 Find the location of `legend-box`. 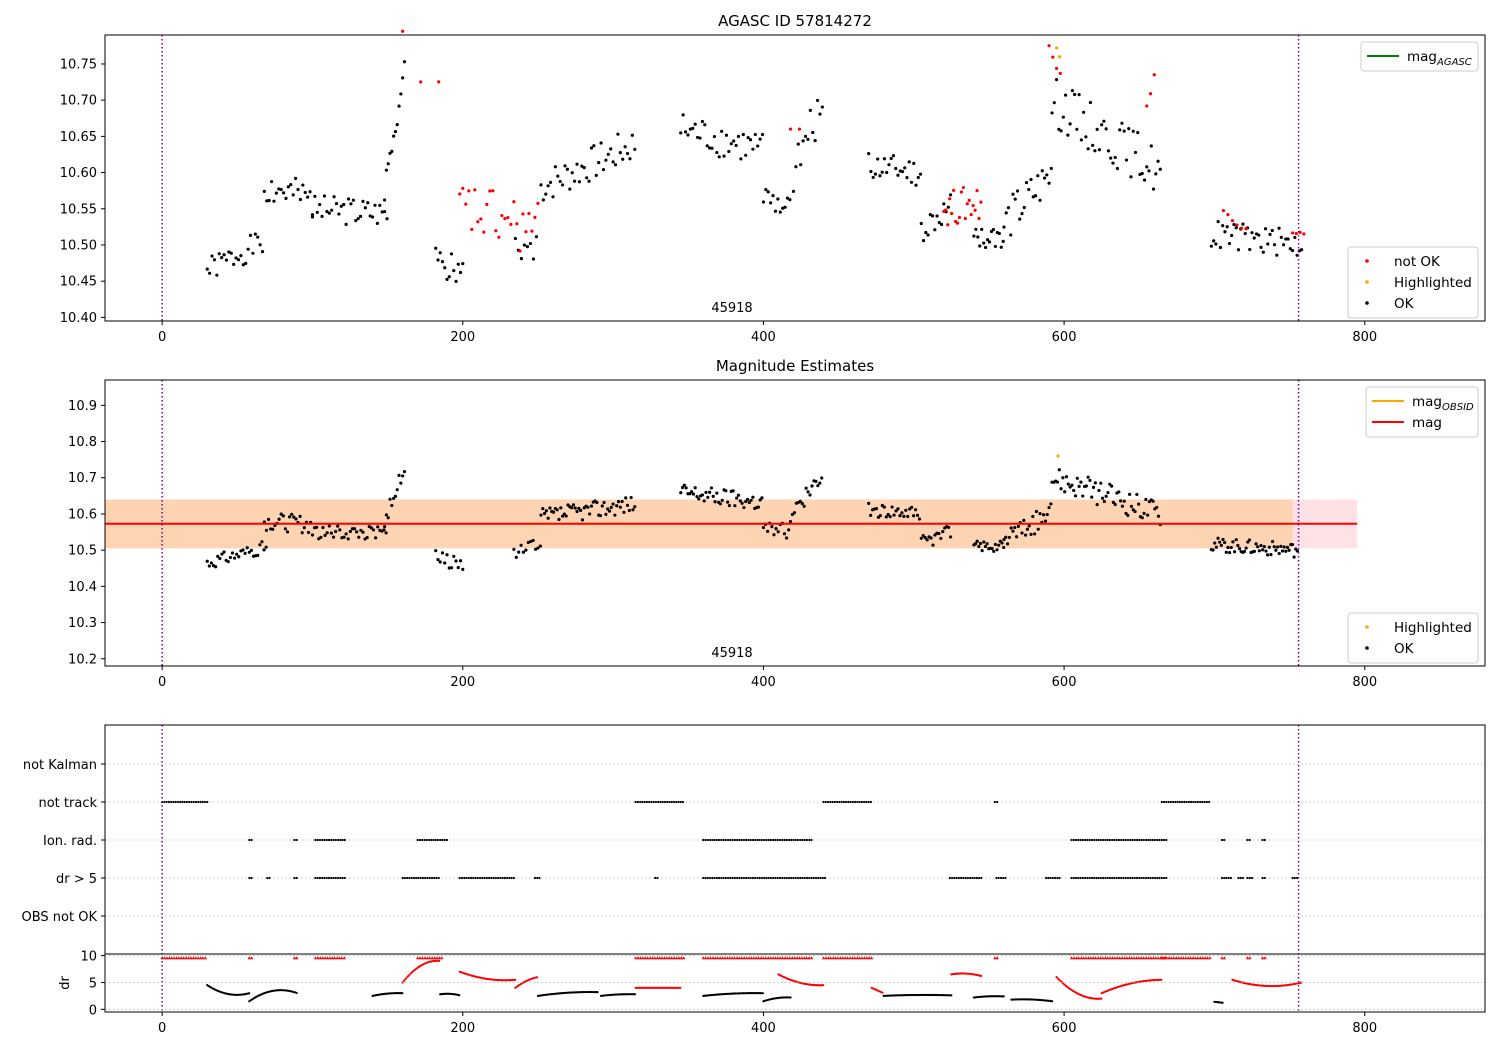

legend-box is located at coordinates (1422, 412).